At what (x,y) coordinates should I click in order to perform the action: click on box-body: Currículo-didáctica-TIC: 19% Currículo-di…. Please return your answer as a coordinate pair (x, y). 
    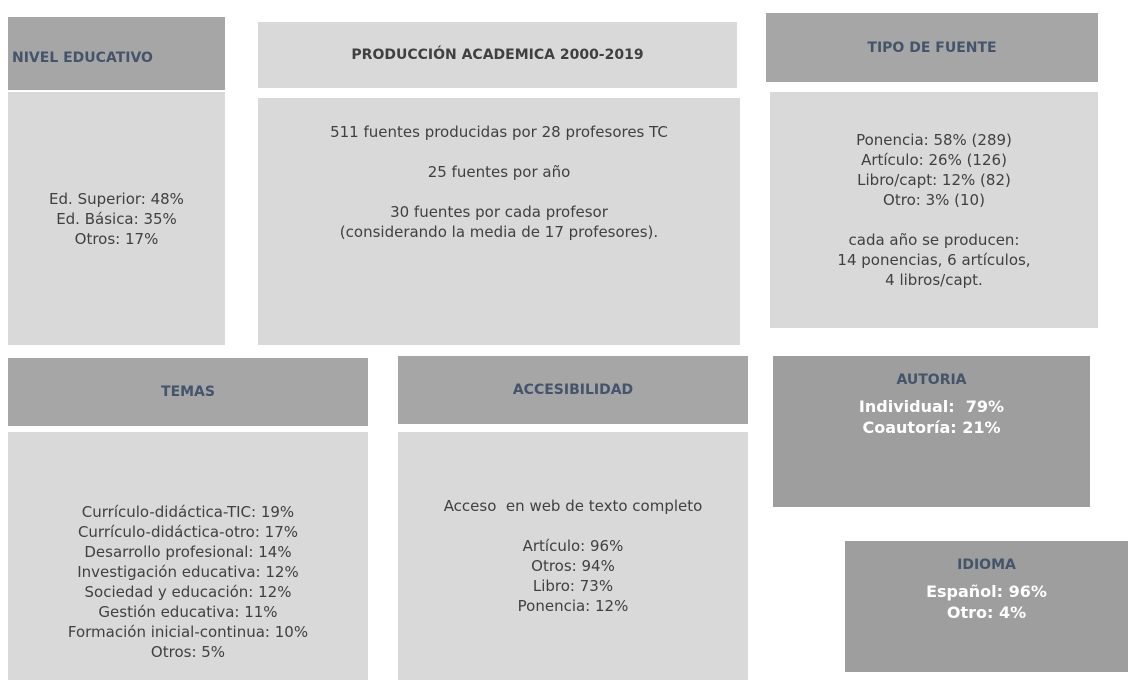
    Looking at the image, I should click on (188, 556).